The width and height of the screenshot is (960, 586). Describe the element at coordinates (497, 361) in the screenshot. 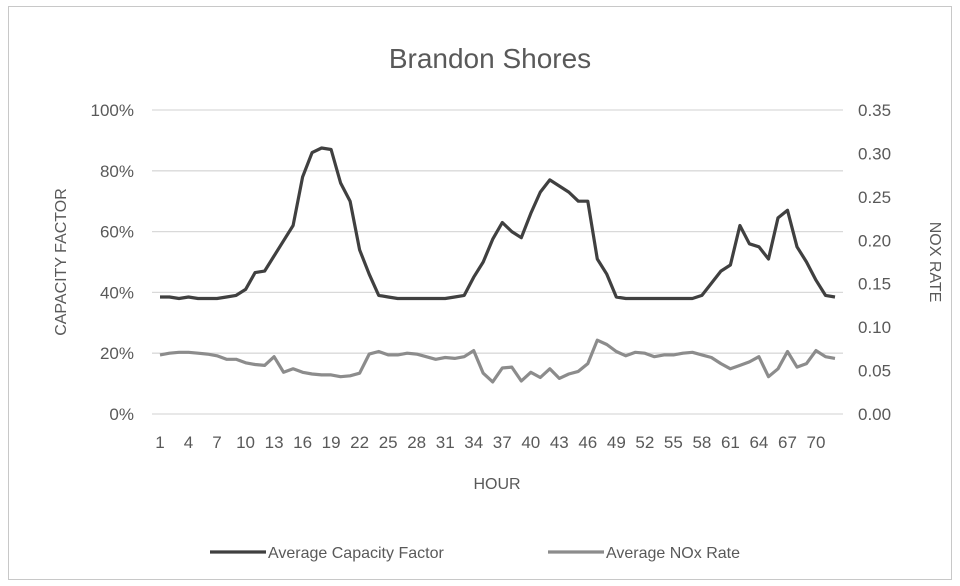

I see `nox-rate-line` at that location.